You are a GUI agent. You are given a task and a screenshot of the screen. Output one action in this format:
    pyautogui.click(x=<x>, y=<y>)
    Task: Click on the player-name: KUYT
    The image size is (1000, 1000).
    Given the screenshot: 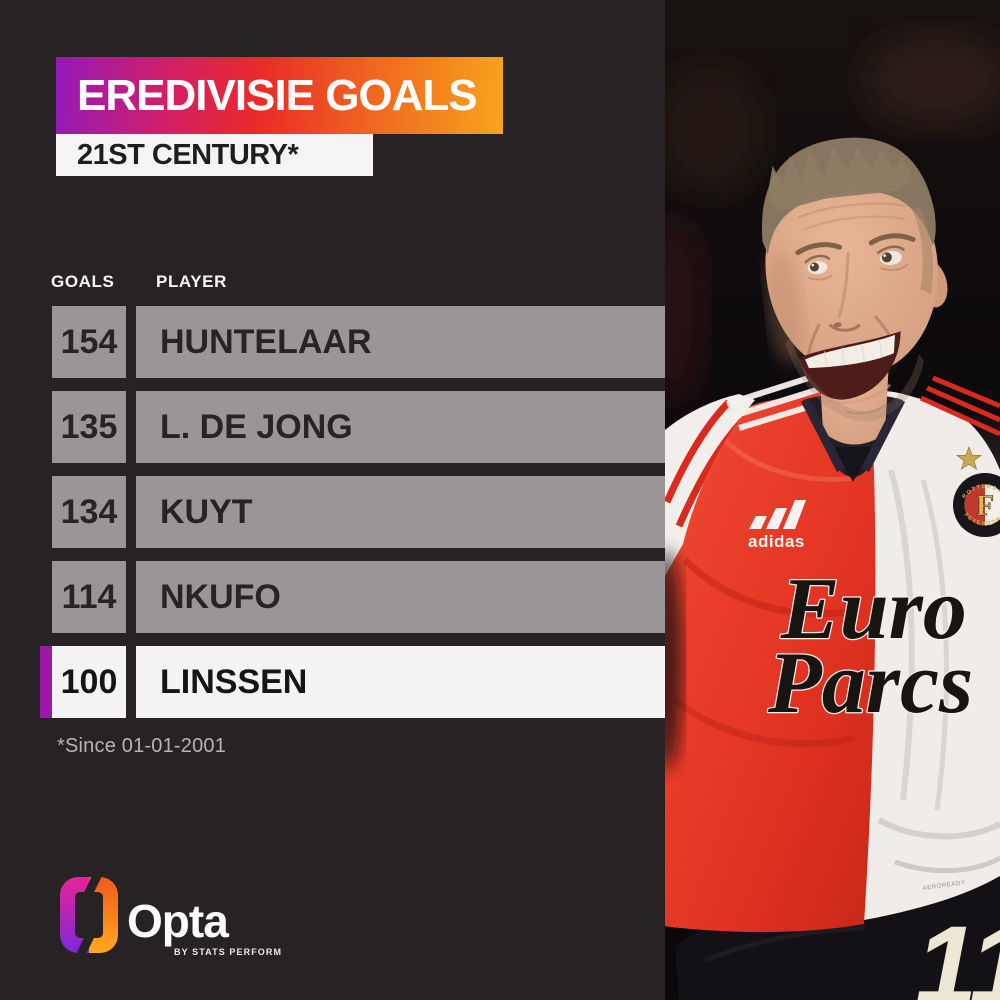 What is the action you would take?
    pyautogui.click(x=206, y=511)
    